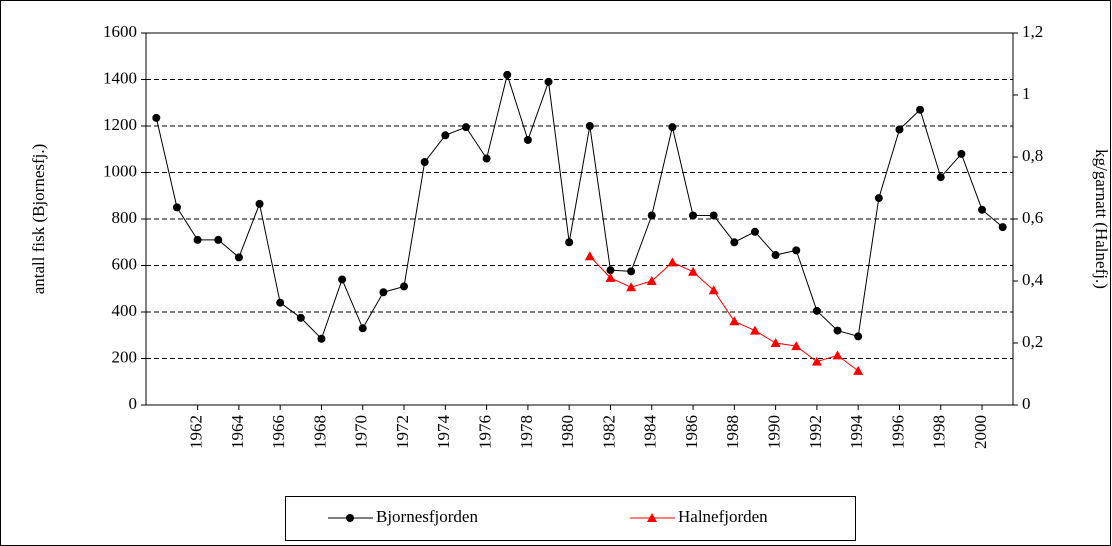 The image size is (1112, 546). Describe the element at coordinates (120, 170) in the screenshot. I see `y-tick-label: 1000` at that location.